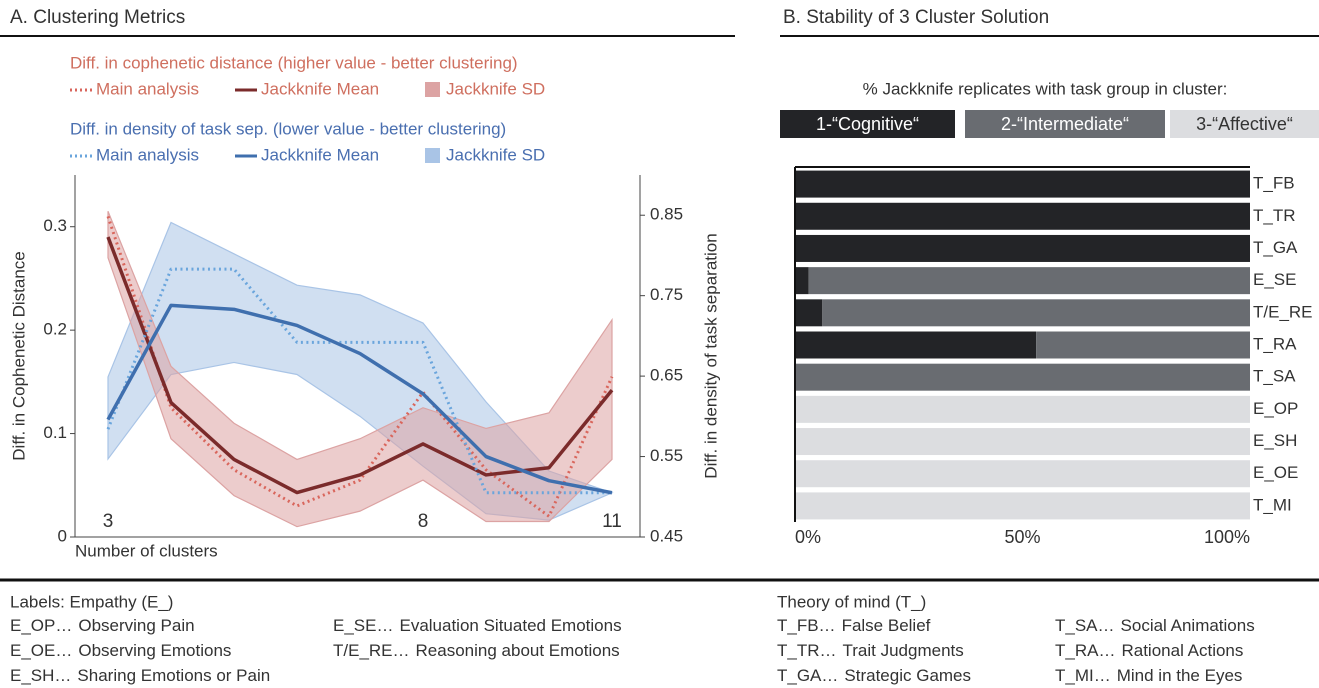 The height and width of the screenshot is (688, 1319). I want to click on label-text: Observing Pain, so click(136, 625).